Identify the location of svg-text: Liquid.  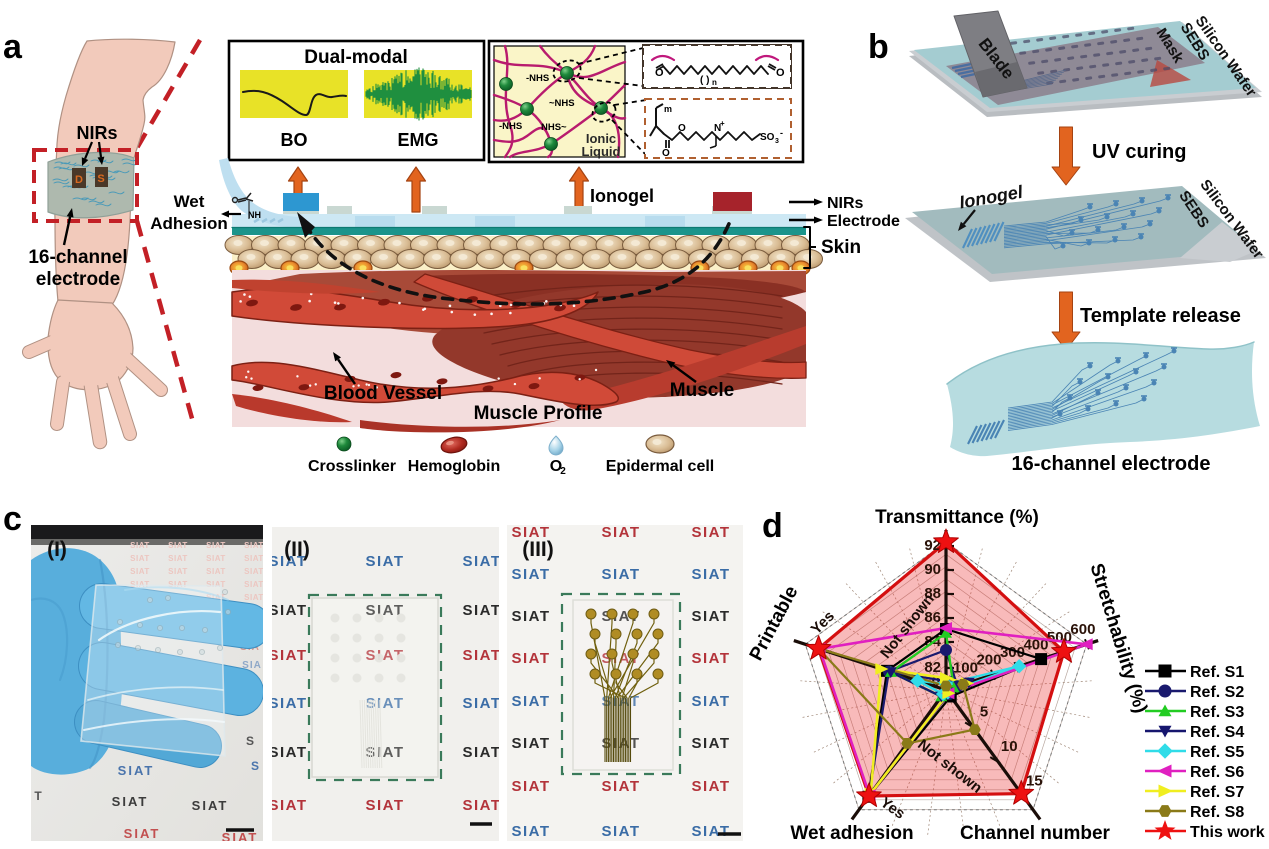
(601, 151).